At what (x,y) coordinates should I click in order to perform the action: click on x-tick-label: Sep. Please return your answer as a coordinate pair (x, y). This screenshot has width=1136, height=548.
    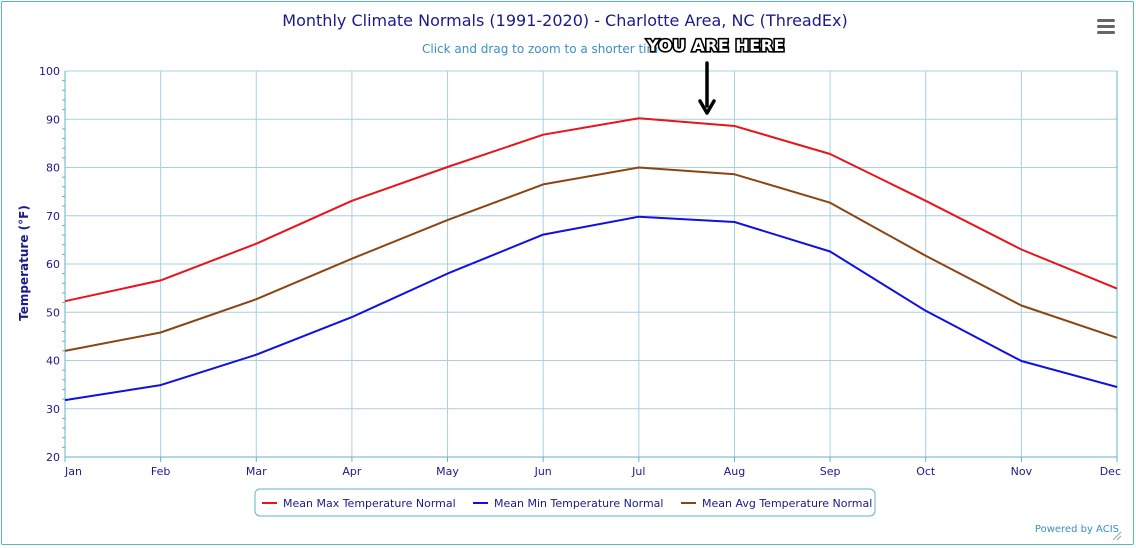
    Looking at the image, I should click on (830, 471).